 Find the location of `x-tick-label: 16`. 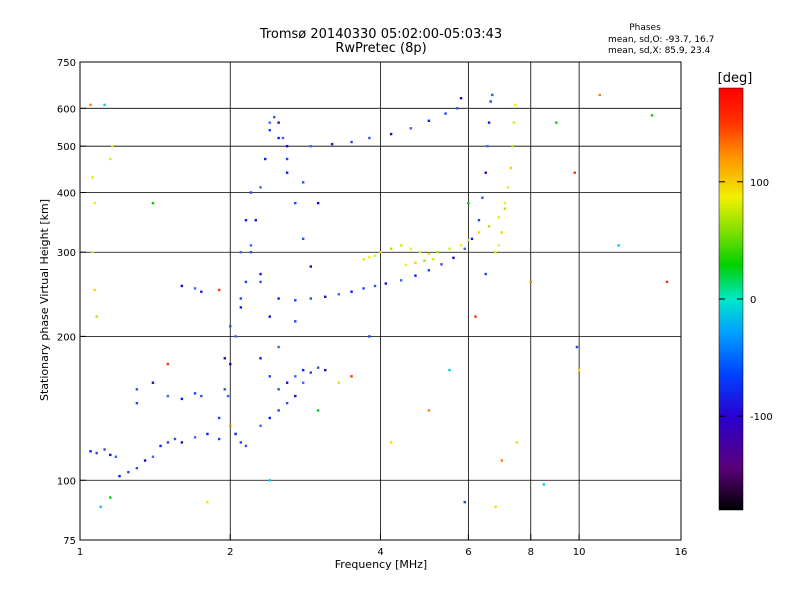

x-tick-label: 16 is located at coordinates (681, 552).